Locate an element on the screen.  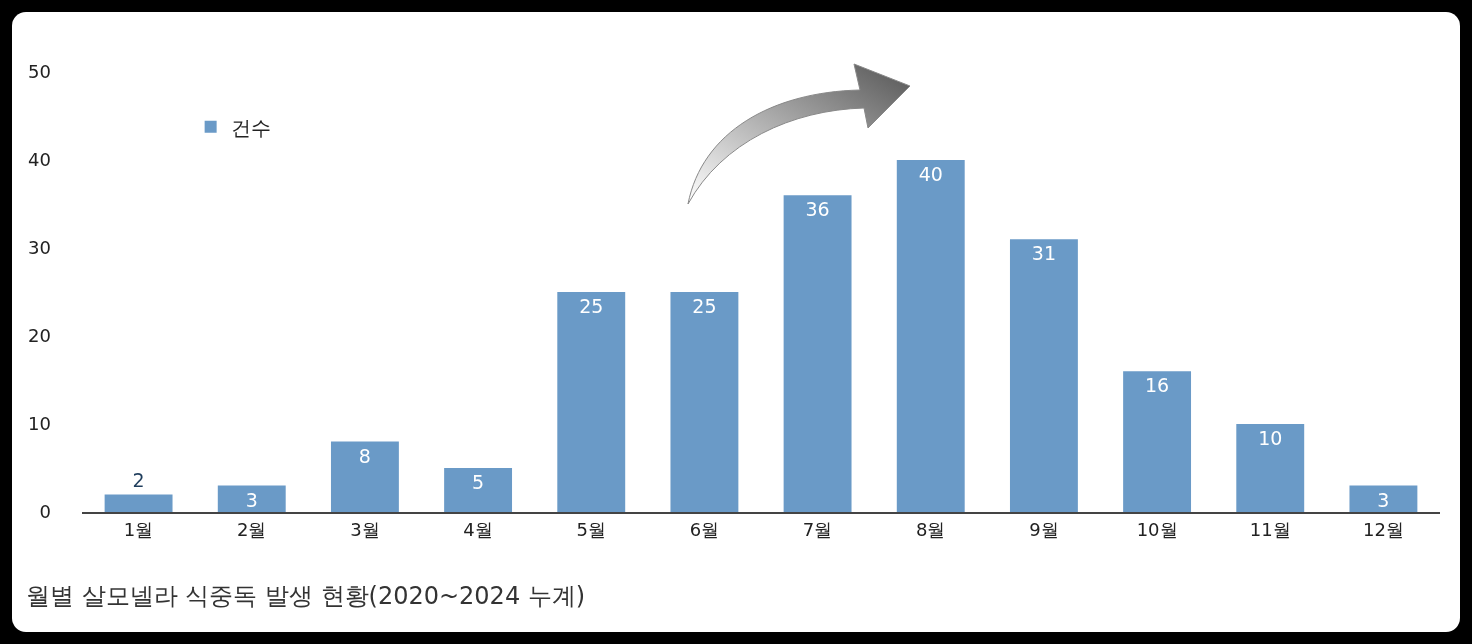
x-tick-label: 1월 is located at coordinates (138, 529).